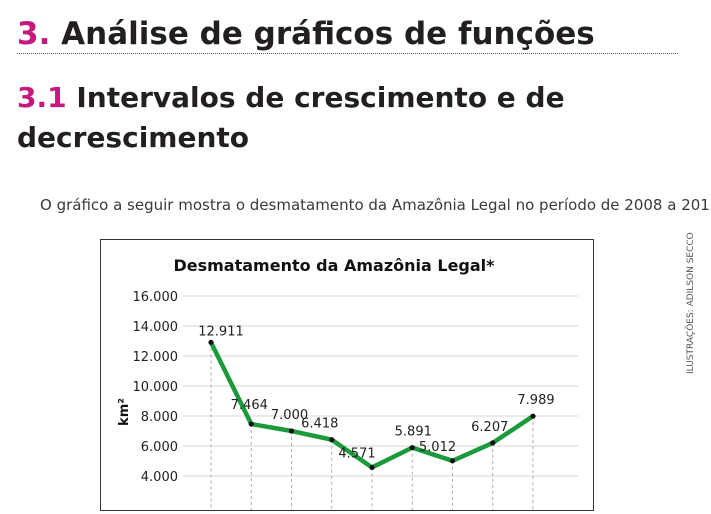  What do you see at coordinates (328, 34) in the screenshot?
I see `section-title: Análise de gráficos de funções` at bounding box center [328, 34].